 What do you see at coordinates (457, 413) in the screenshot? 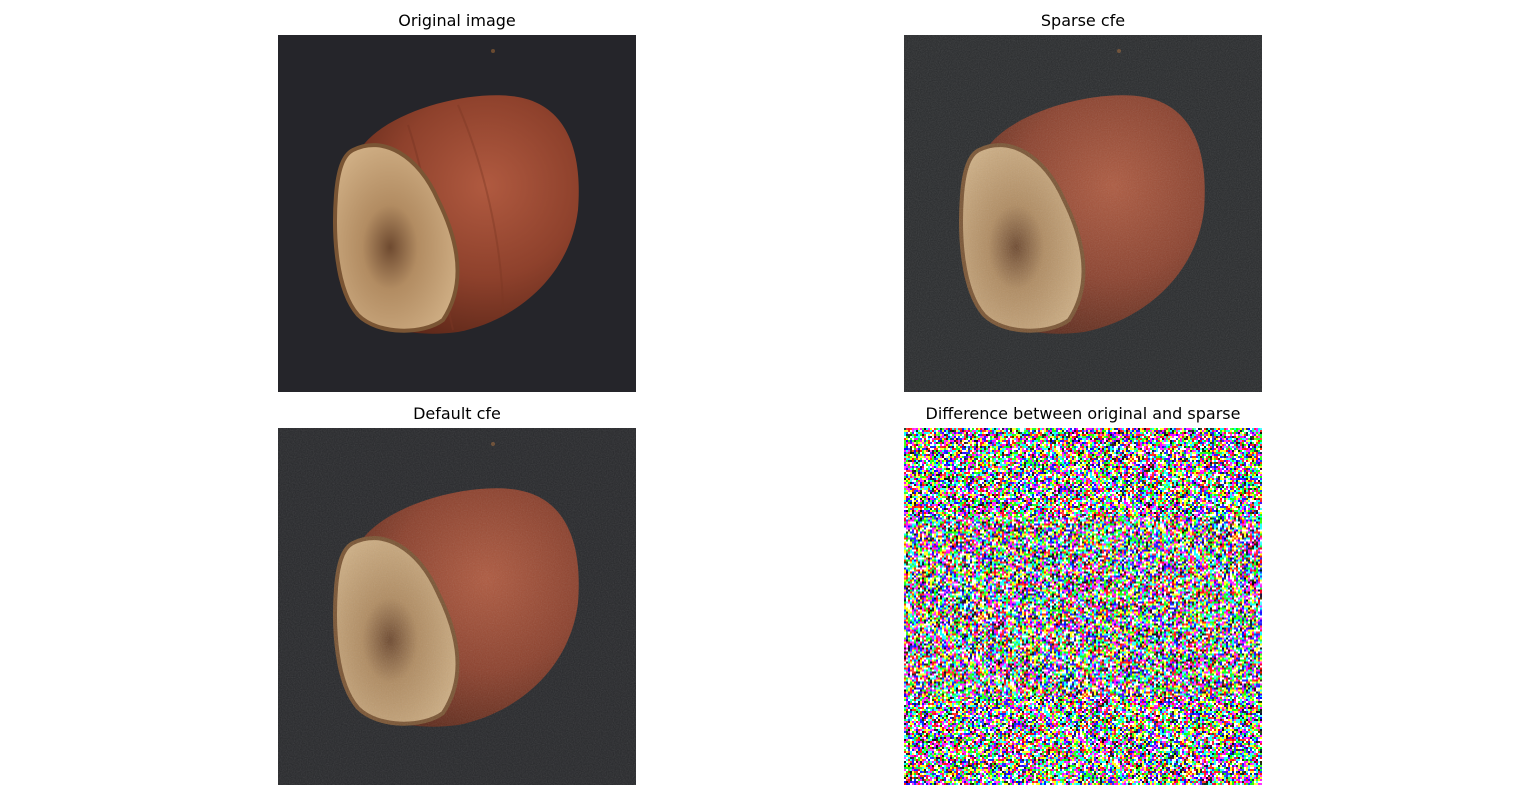
I see `panel-title: Default cfe` at bounding box center [457, 413].